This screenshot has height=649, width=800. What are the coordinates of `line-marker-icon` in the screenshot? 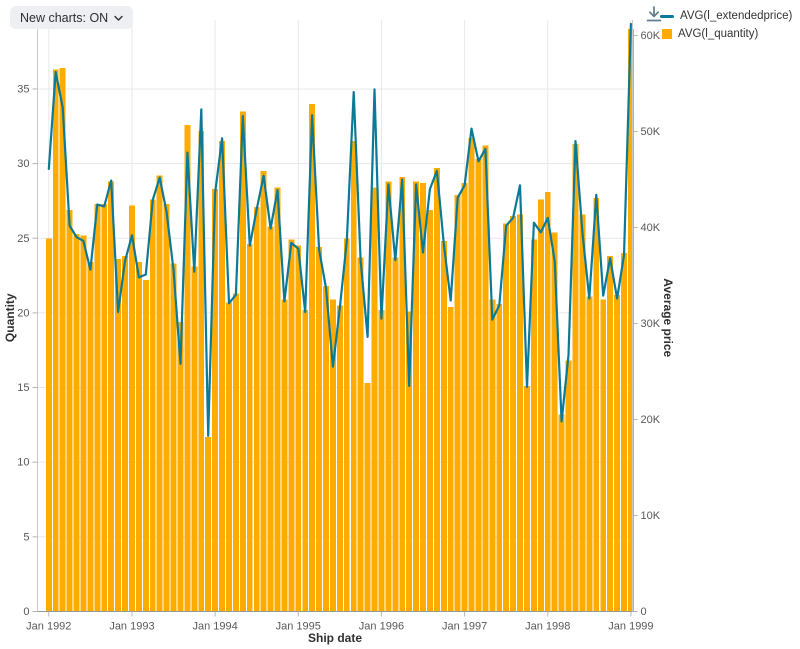 It's located at (667, 16).